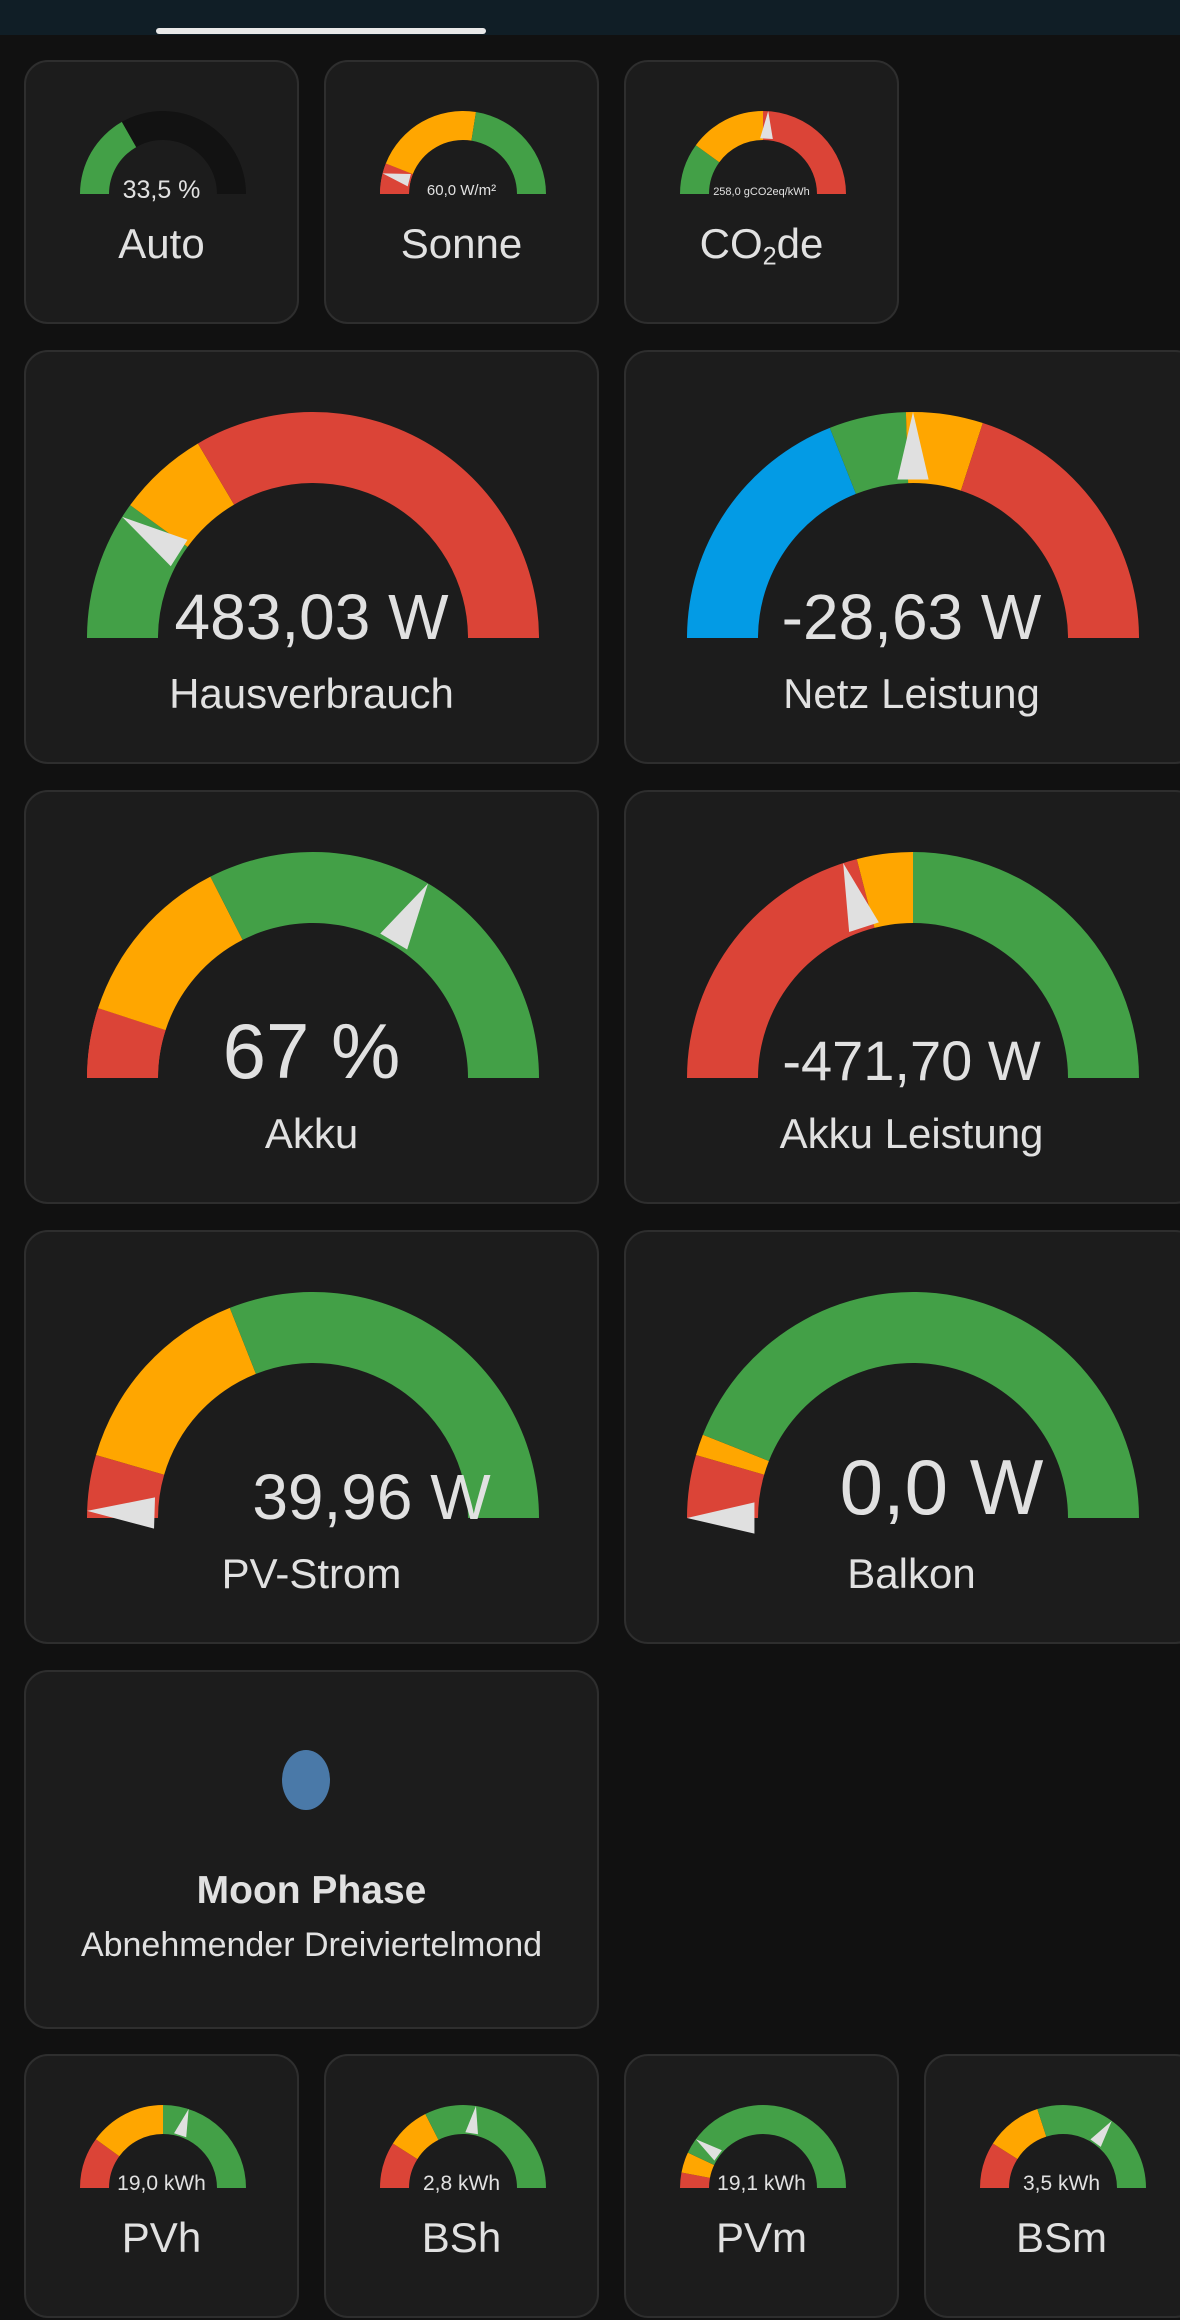  I want to click on gauge-card-auto: 33,5 % Auto, so click(161, 192).